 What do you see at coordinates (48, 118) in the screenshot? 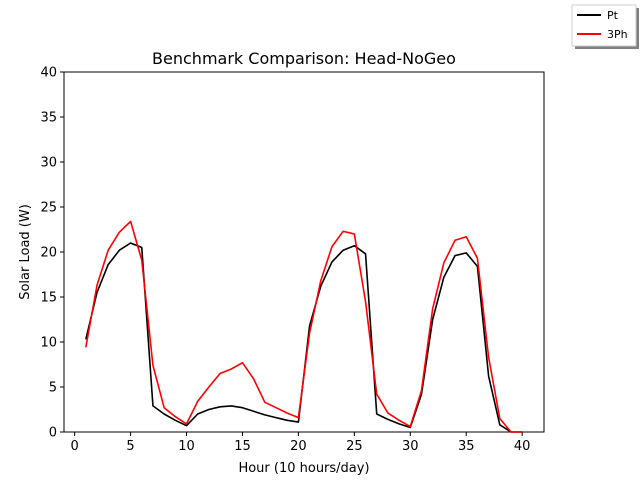
I see `y-tick-label: 35` at bounding box center [48, 118].